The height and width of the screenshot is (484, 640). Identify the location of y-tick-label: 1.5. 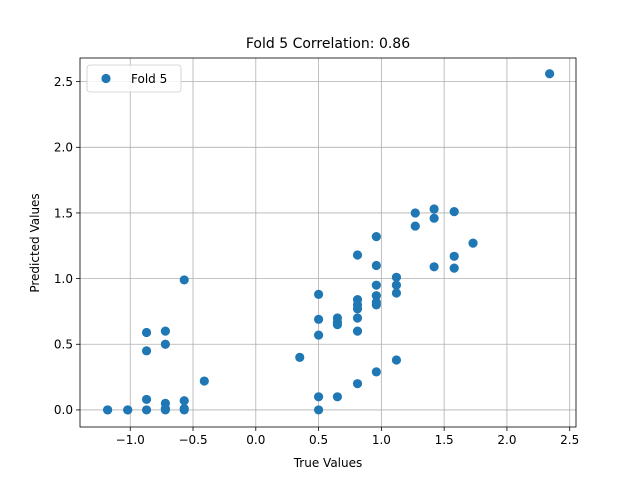
(63, 213).